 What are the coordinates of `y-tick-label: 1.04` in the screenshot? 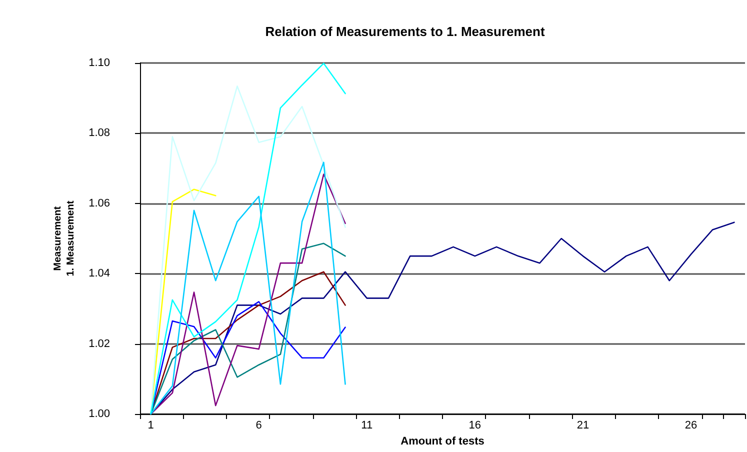 It's located at (99, 274).